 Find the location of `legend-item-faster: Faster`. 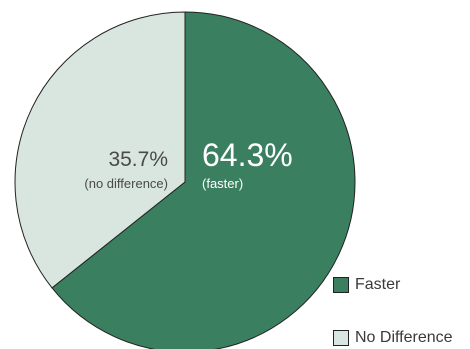

legend-item-faster: Faster is located at coordinates (401, 285).